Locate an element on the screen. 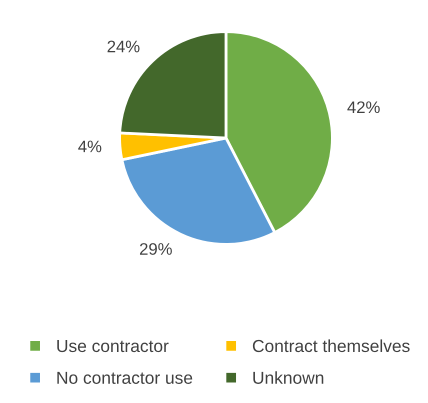  legend-label: Use contractor is located at coordinates (113, 346).